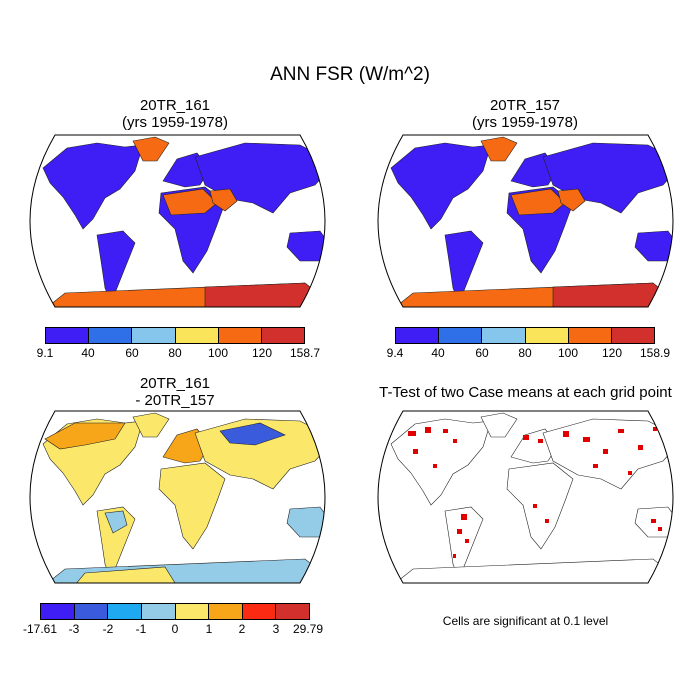  What do you see at coordinates (85, 436) in the screenshot?
I see `canada-anomaly` at bounding box center [85, 436].